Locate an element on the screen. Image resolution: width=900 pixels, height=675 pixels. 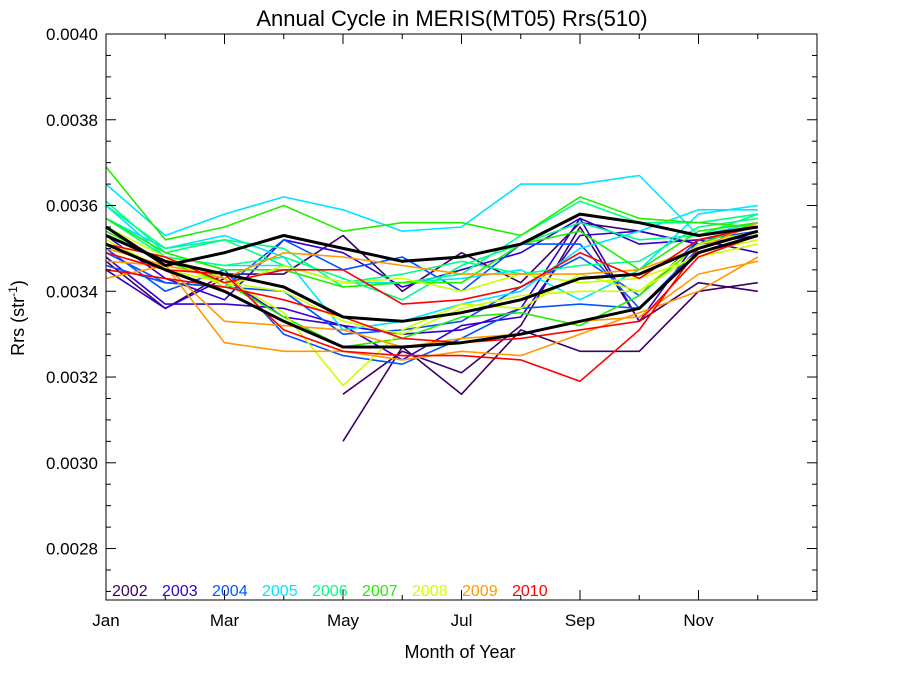
legend-item-2004: 2004 is located at coordinates (230, 591).